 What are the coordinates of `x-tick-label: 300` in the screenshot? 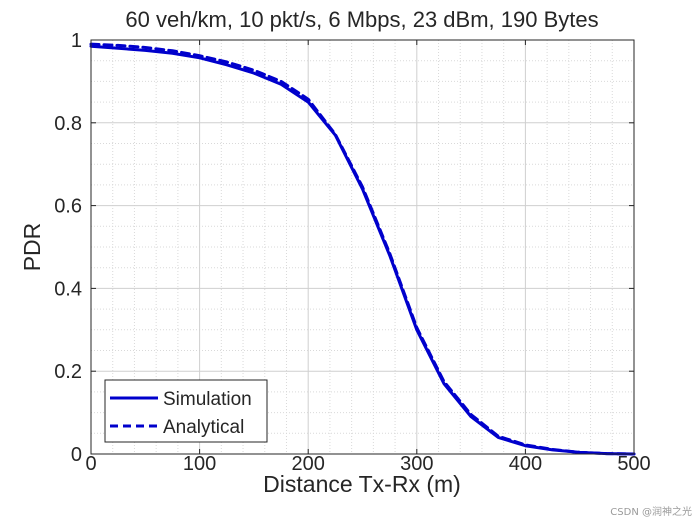 It's located at (416, 464).